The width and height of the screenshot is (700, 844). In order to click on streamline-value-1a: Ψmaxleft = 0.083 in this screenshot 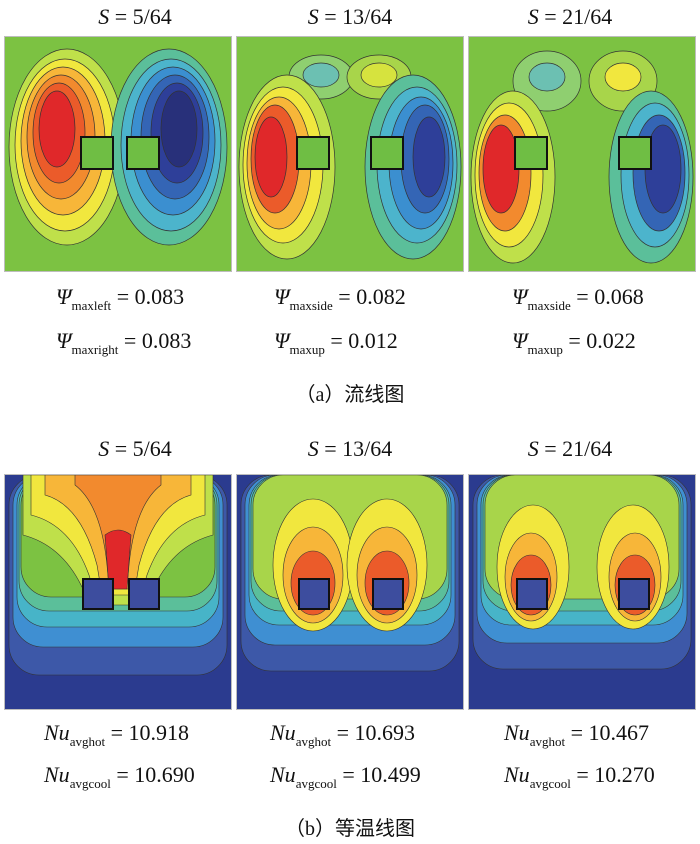, I will do `click(120, 298)`.